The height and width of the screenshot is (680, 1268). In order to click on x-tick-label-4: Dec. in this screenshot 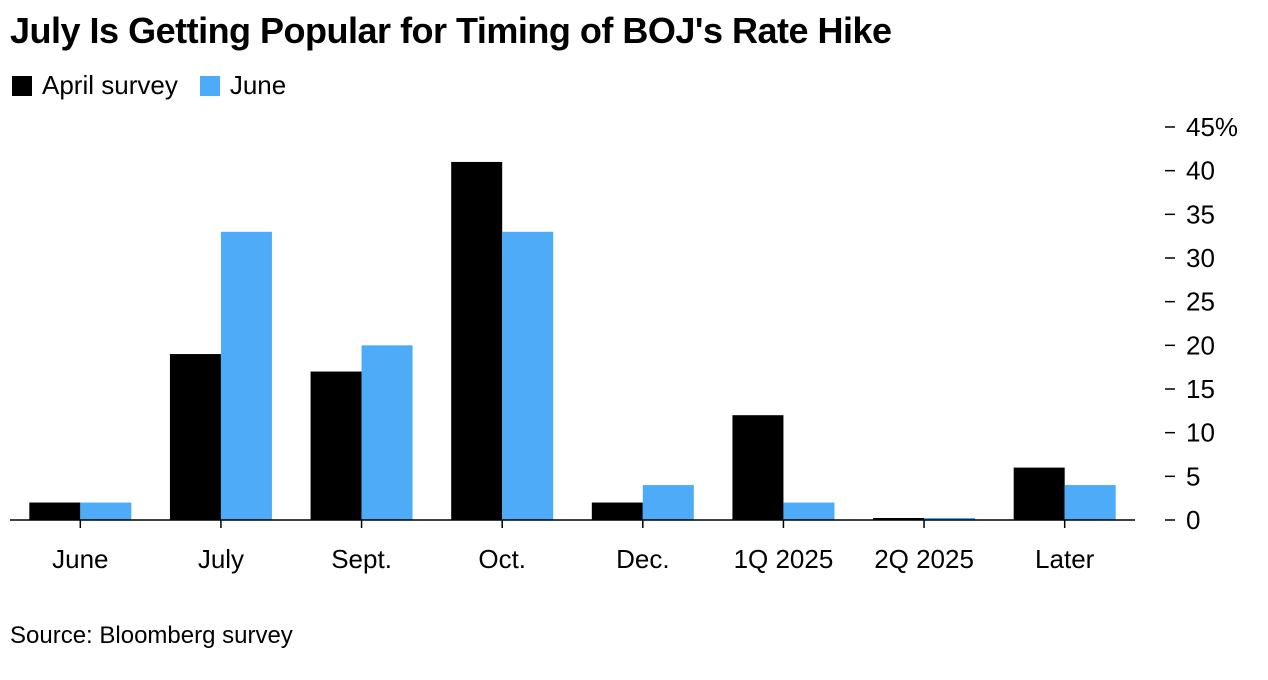, I will do `click(642, 559)`.